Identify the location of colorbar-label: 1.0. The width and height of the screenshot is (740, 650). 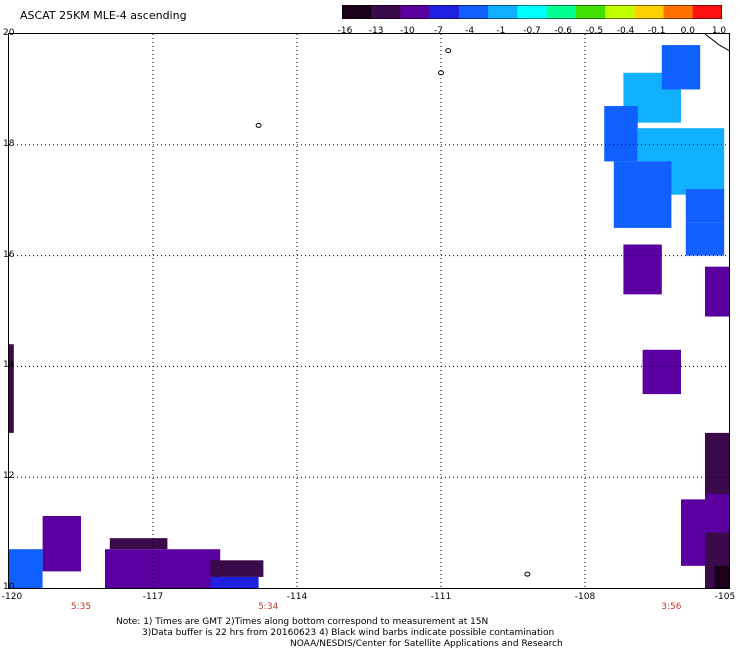
(719, 31).